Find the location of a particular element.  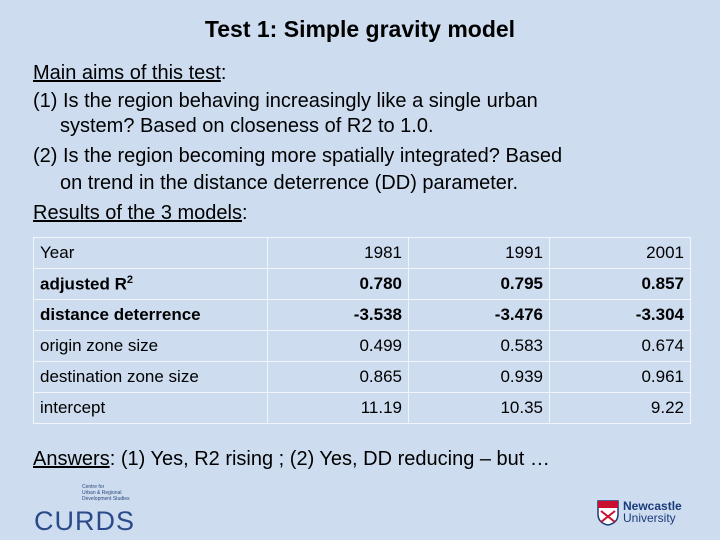

row-label: origin zone size is located at coordinates (150, 346).